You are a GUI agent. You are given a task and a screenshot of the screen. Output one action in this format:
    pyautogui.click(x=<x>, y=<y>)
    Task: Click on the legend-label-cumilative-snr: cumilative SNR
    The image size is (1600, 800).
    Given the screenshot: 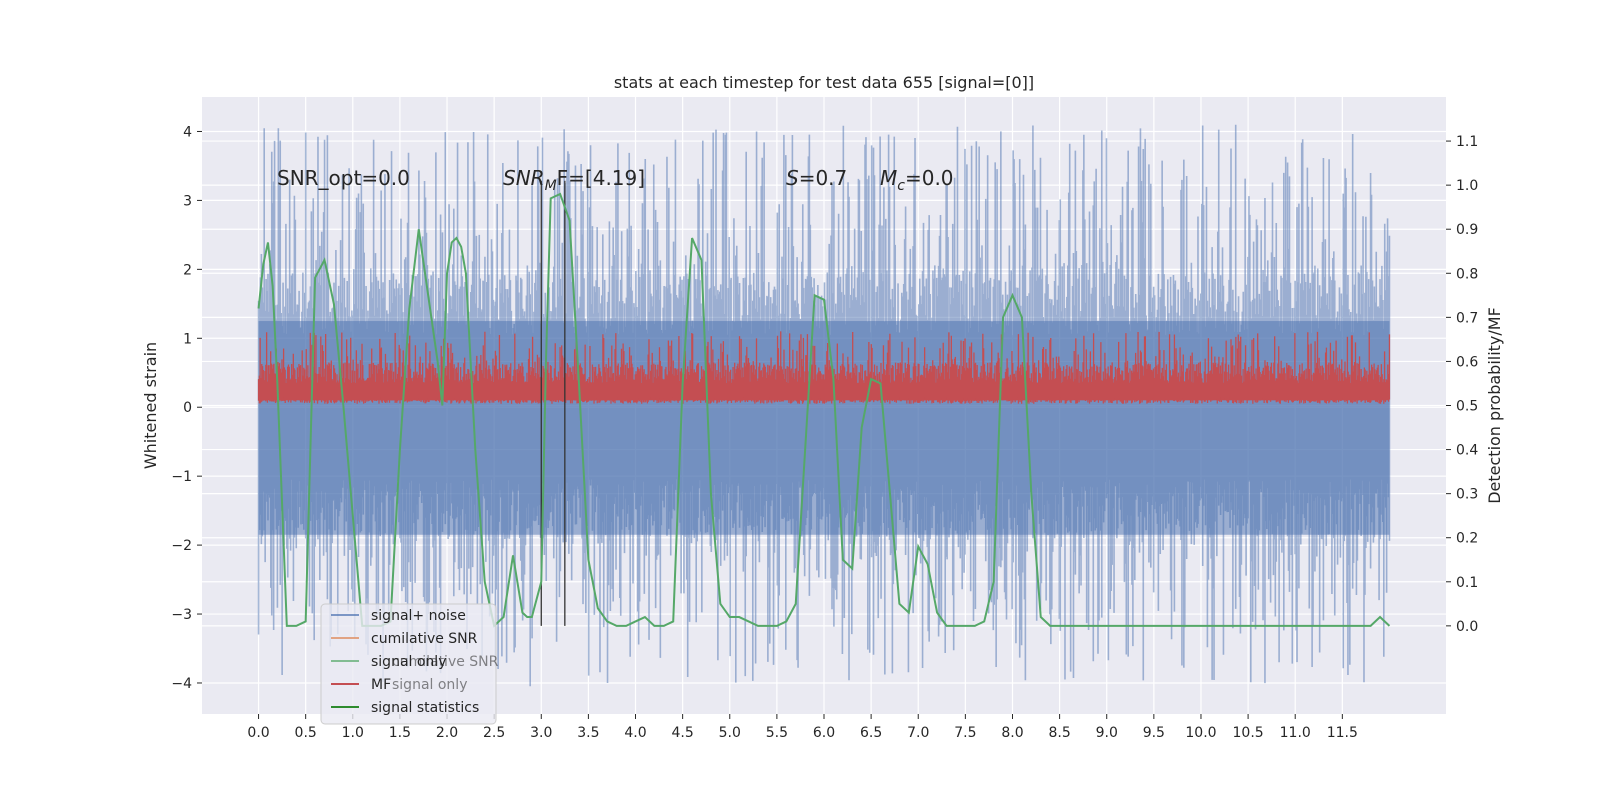 What is the action you would take?
    pyautogui.click(x=424, y=639)
    